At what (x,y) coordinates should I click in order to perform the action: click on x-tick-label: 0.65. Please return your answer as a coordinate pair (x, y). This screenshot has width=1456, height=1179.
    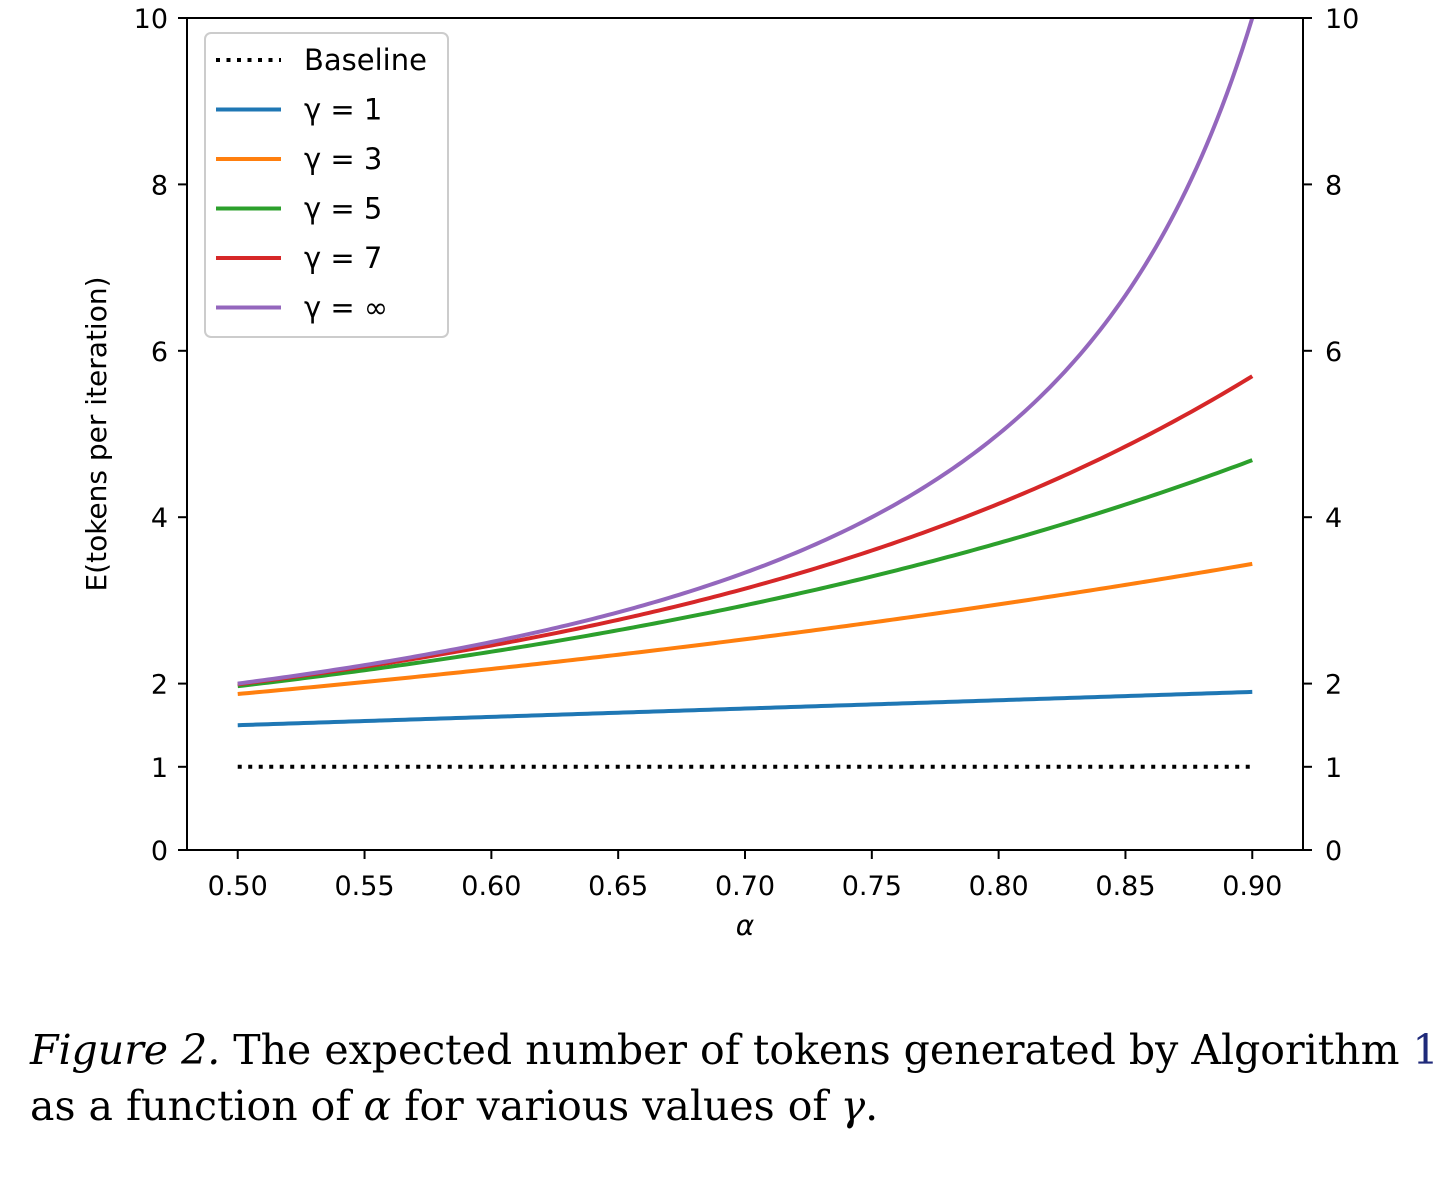
    Looking at the image, I should click on (618, 886).